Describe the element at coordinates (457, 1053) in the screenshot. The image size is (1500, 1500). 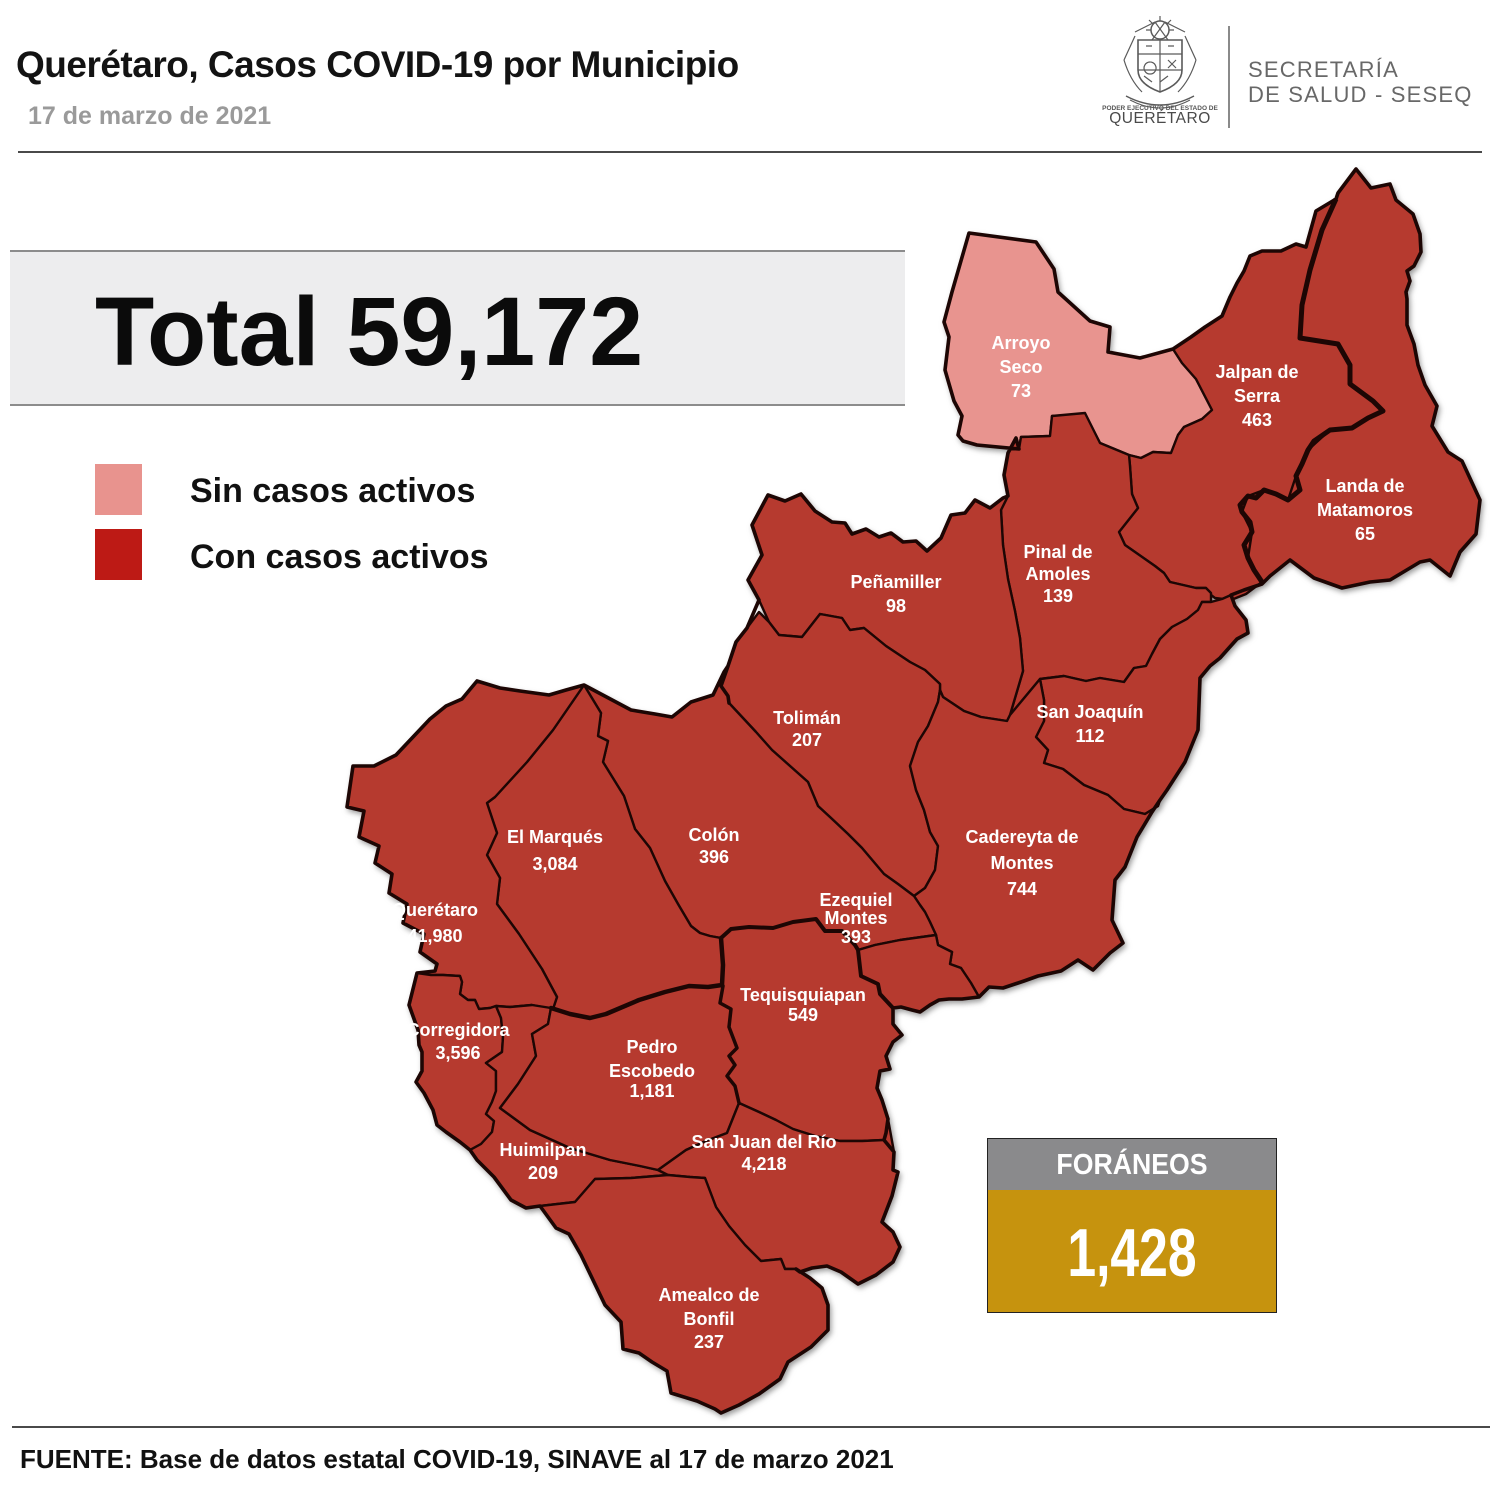
I see `svg-text: 3,596` at that location.